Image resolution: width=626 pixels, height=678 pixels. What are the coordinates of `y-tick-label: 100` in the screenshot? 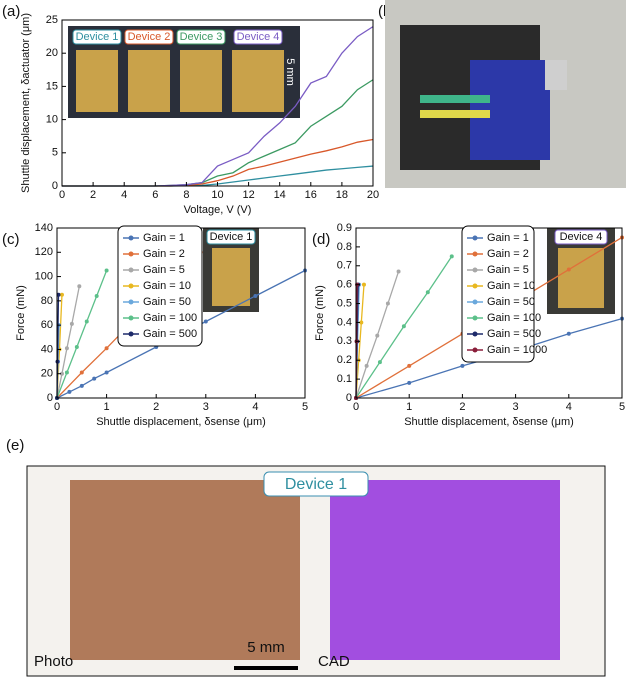 It's located at (44, 276).